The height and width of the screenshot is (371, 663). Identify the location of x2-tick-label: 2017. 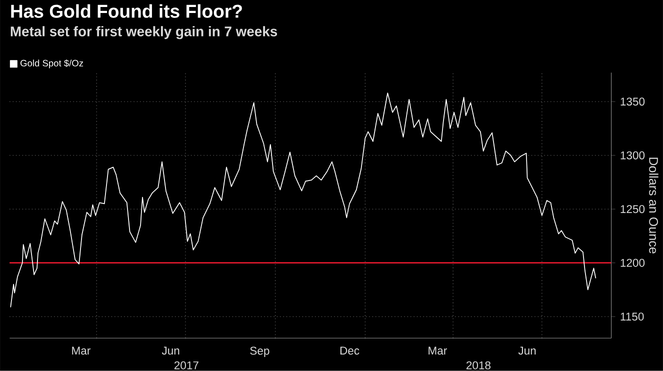
(186, 365).